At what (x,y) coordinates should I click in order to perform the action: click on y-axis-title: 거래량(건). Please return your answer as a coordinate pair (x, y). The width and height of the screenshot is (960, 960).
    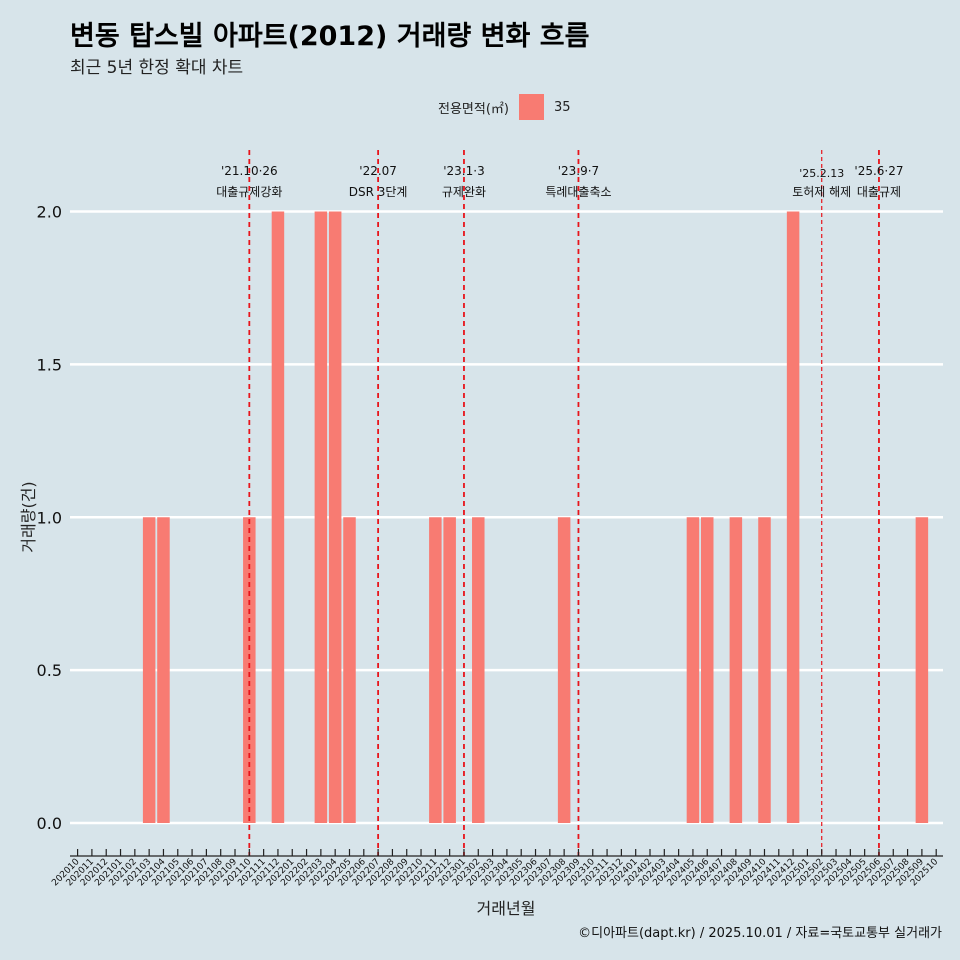
    Looking at the image, I should click on (28, 516).